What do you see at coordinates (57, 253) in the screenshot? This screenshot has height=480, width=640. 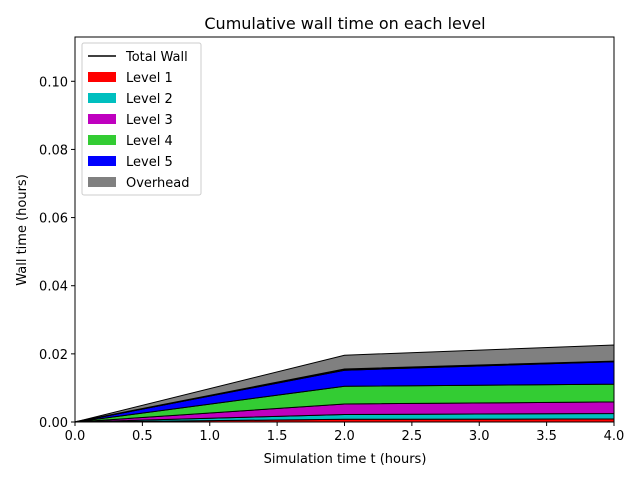 I see `y-axis-ticks: 0.00 0.02 0.04 0.06 0.08 0.10` at bounding box center [57, 253].